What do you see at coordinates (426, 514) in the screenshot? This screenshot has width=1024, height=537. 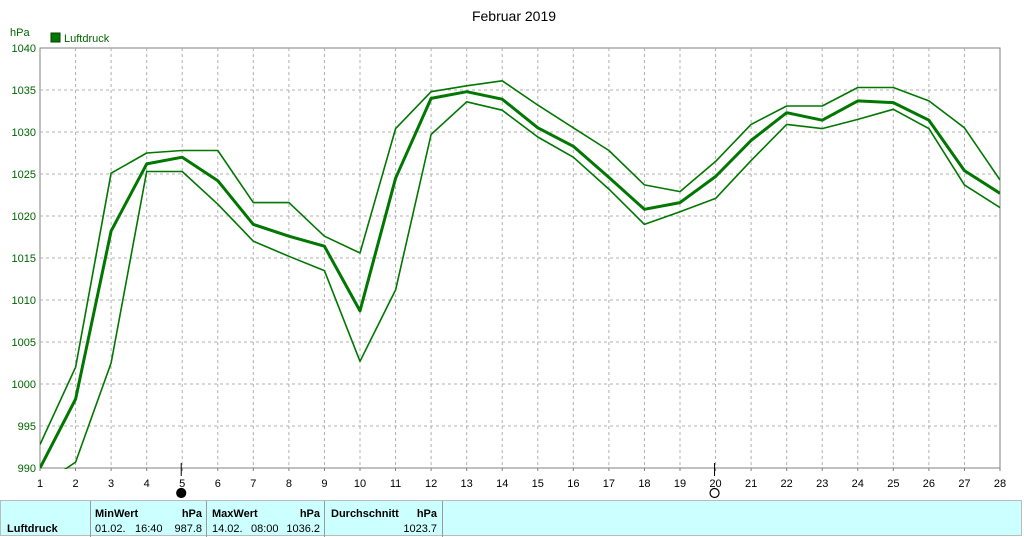 I see `avg-unit: hPa` at bounding box center [426, 514].